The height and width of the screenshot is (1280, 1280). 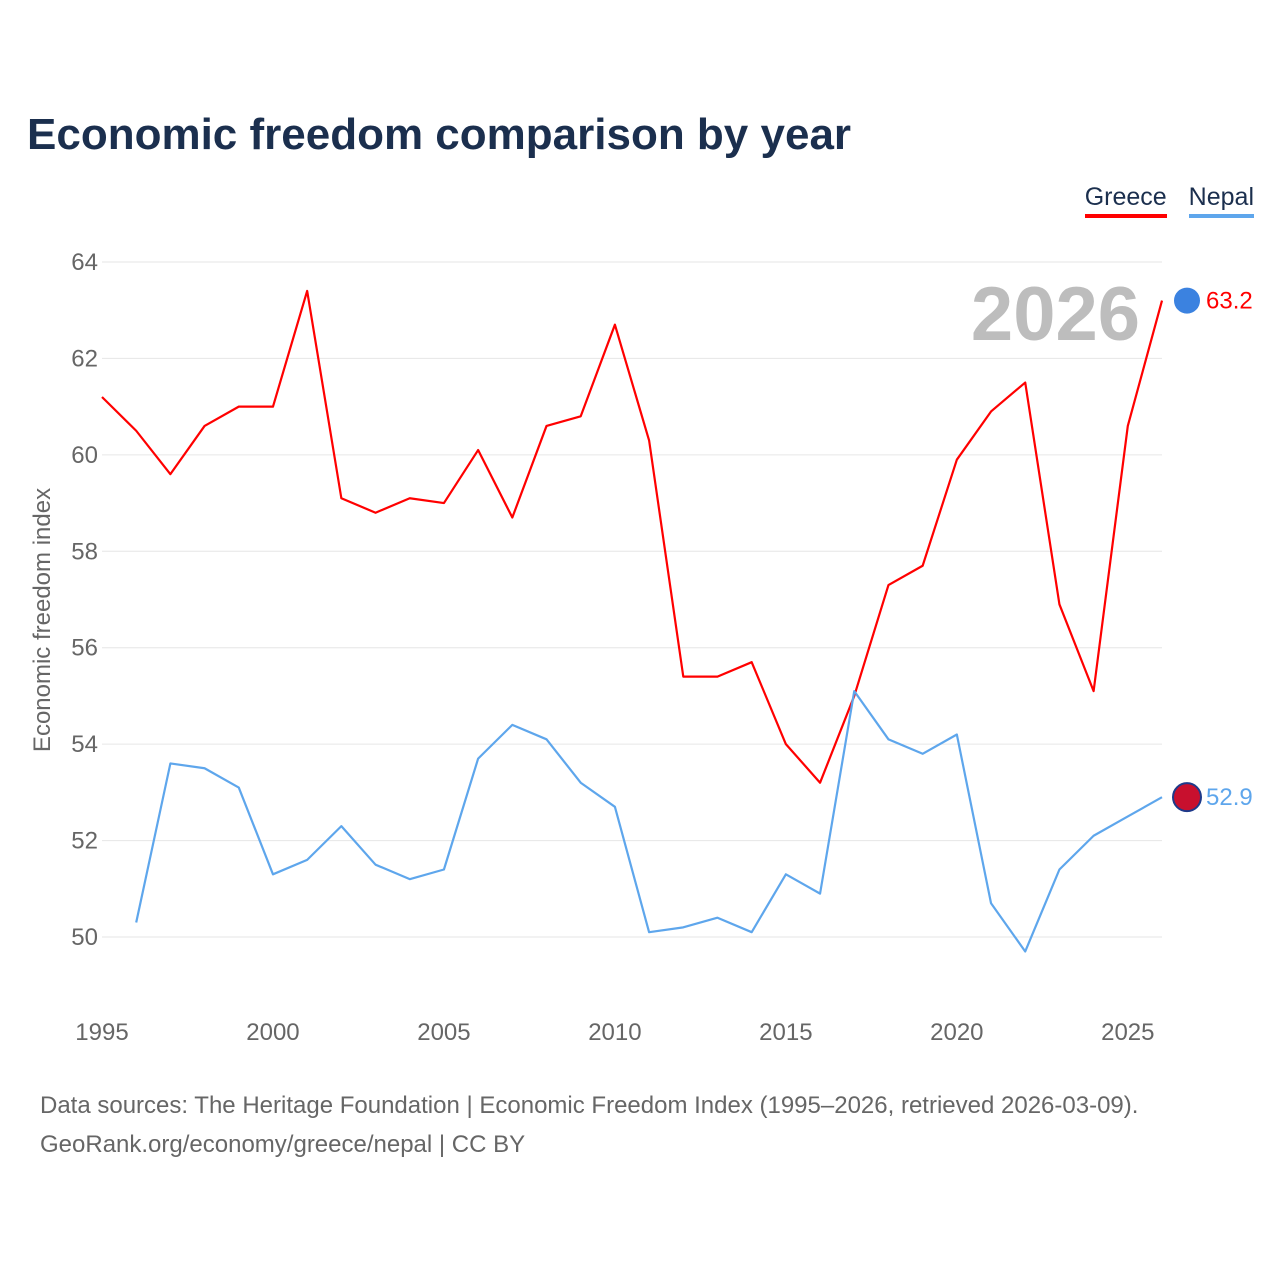 I want to click on x-tick-label: 2025, so click(x=1127, y=1032).